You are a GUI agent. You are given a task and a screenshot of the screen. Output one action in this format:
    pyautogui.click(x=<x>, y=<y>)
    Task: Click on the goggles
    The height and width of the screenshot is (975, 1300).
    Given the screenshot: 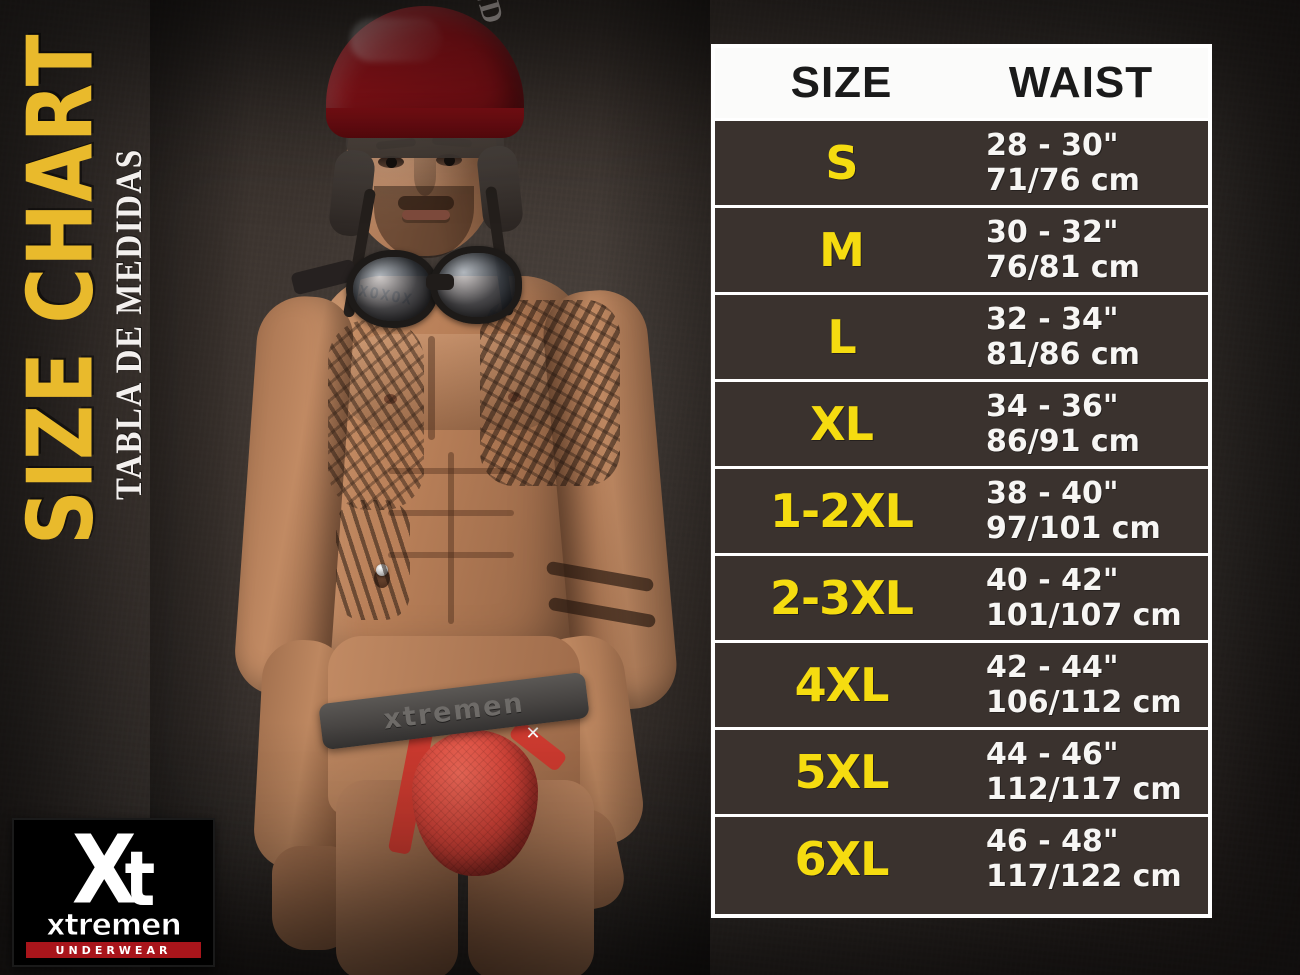 What is the action you would take?
    pyautogui.click(x=406, y=289)
    